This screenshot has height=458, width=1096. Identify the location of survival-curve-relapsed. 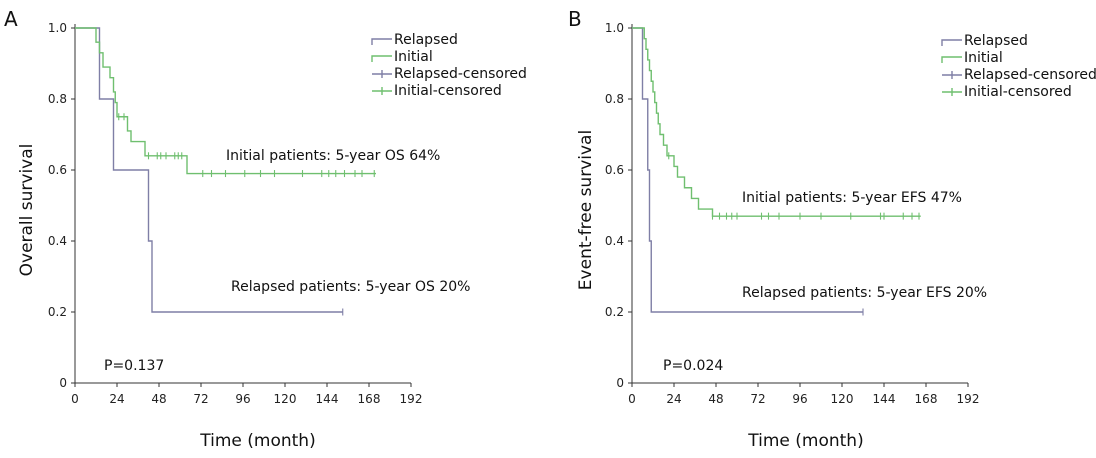
(747, 170).